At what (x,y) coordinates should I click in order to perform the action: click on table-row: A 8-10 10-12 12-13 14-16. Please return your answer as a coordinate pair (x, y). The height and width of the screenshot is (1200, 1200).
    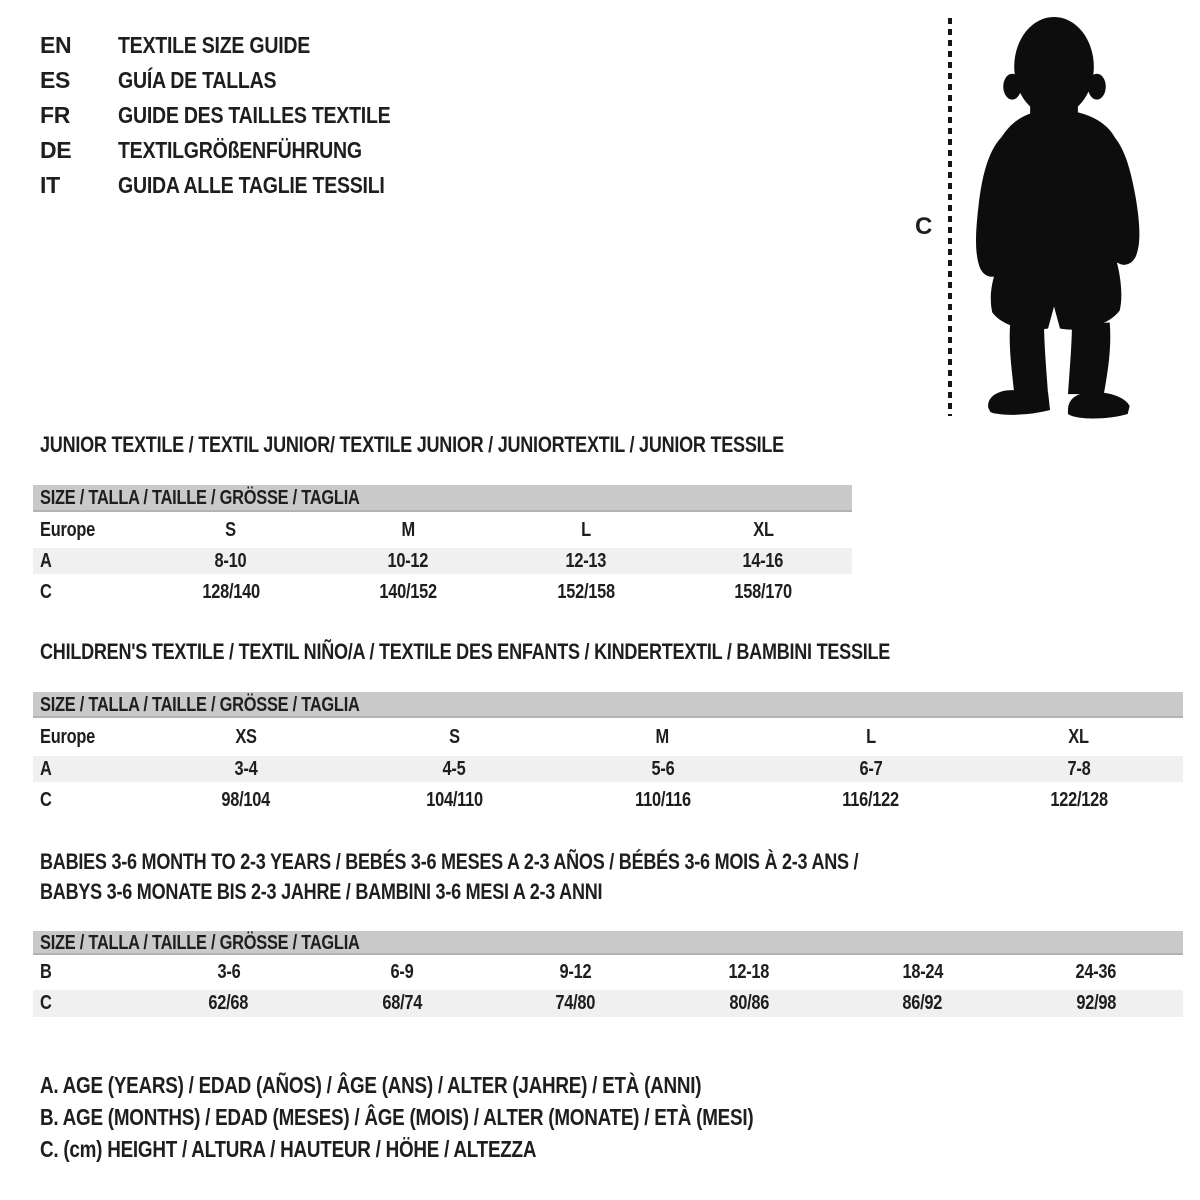
    Looking at the image, I should click on (442, 561).